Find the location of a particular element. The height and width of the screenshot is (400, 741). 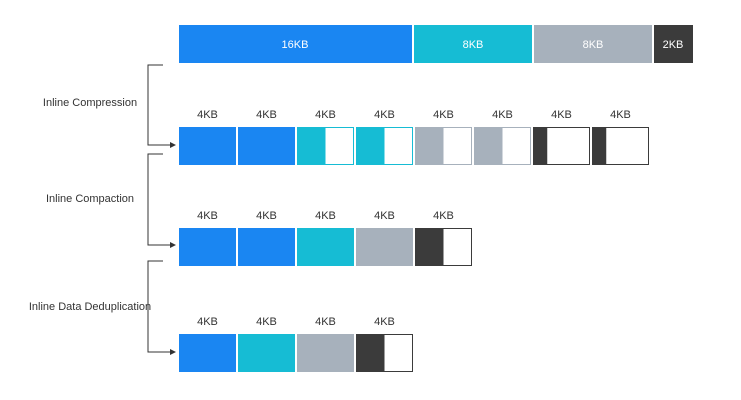

stage-label: Inline Compression is located at coordinates (90, 103).